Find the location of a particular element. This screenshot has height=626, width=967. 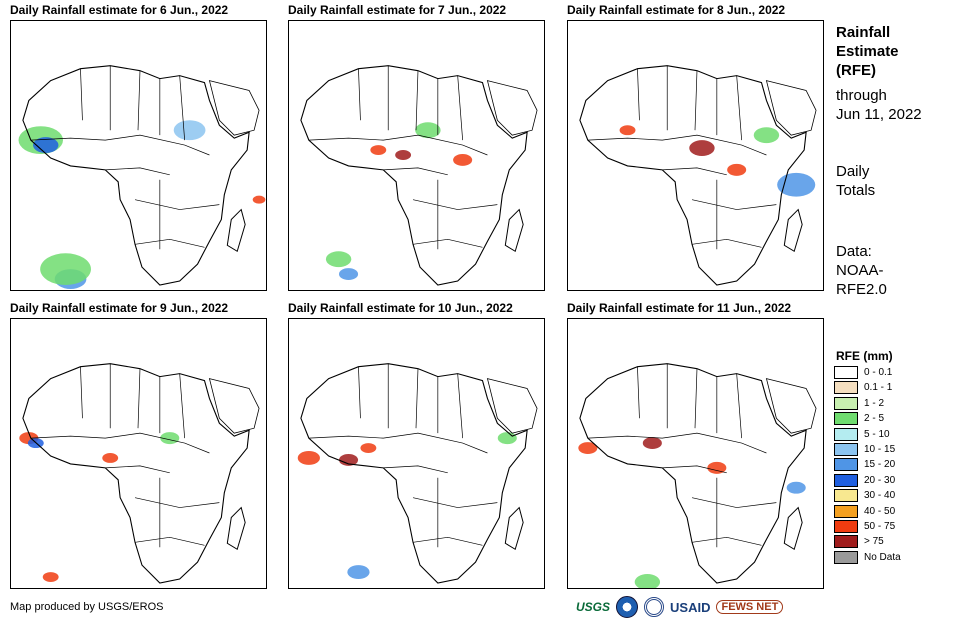

through-block: through Jun 11, 2022 is located at coordinates (879, 105).